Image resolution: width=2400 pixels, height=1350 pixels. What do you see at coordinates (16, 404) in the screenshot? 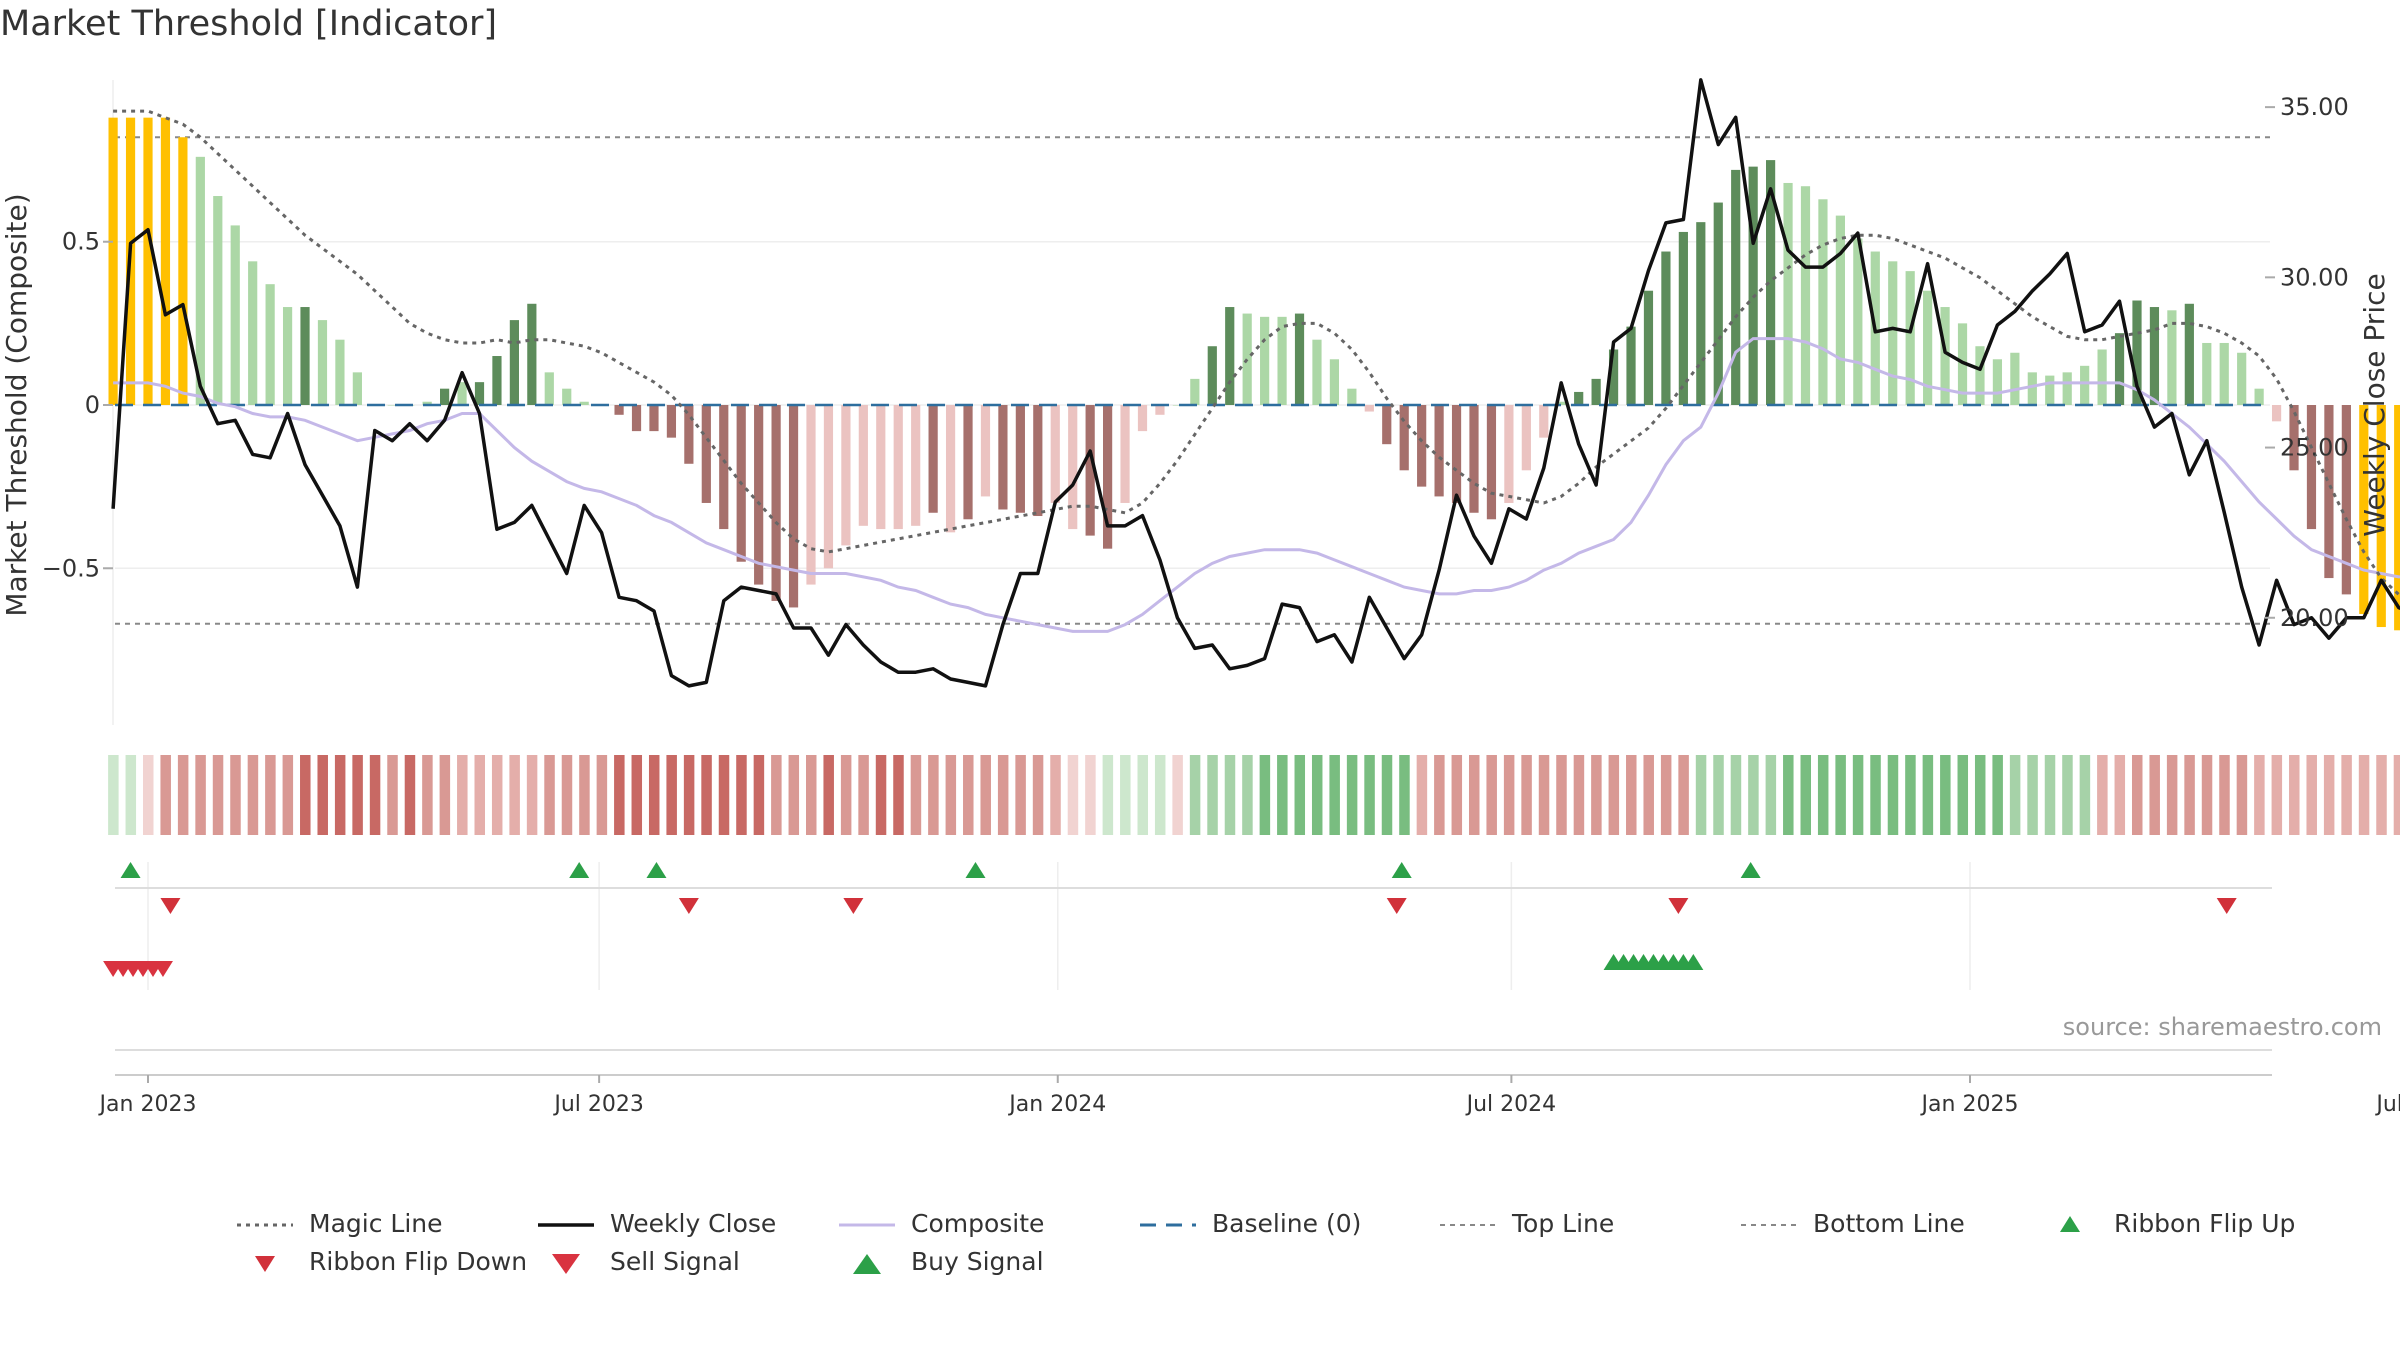
I see `left-axis-title: Market Threshold (Composite)` at bounding box center [16, 404].